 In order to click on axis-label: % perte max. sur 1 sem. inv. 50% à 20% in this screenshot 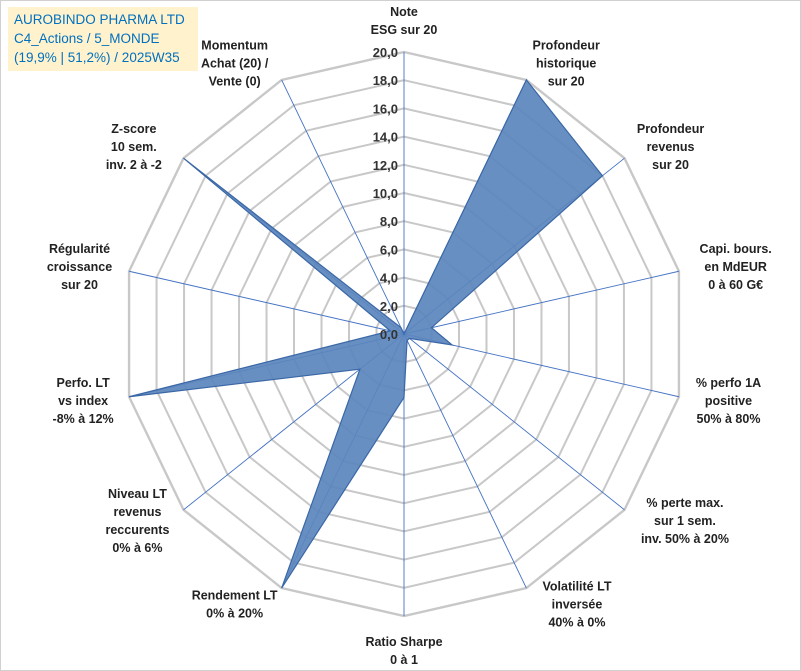, I will do `click(685, 521)`.